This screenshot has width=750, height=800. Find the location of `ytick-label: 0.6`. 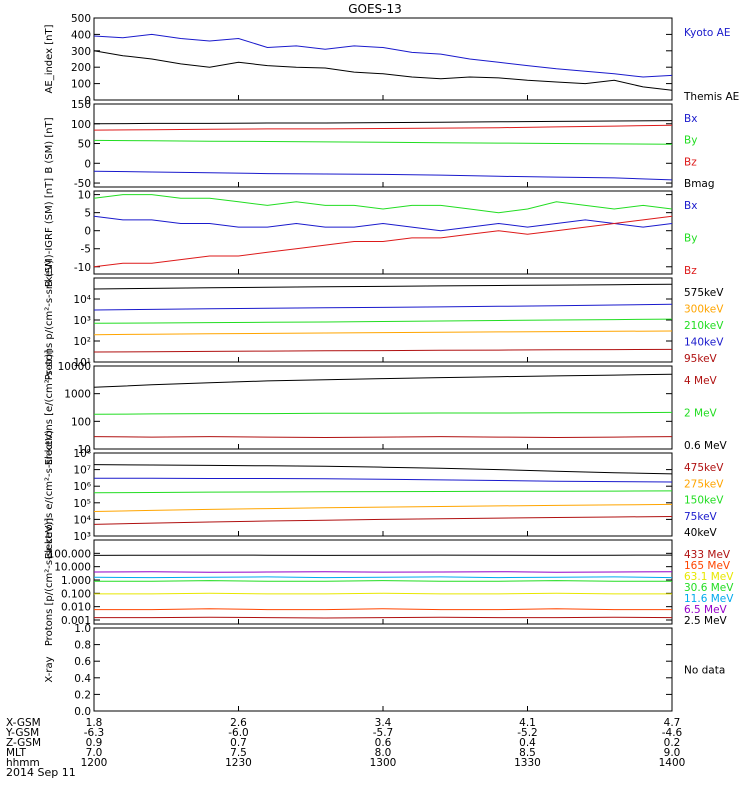

ytick-label: 0.6 is located at coordinates (82, 662).